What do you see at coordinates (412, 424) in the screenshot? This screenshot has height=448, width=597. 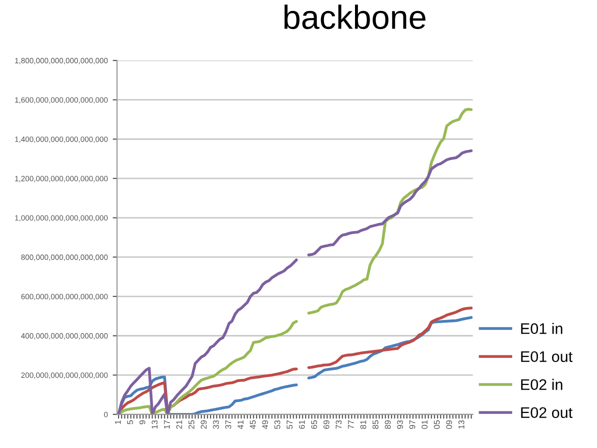 I see `x-tick-label: 97` at bounding box center [412, 424].